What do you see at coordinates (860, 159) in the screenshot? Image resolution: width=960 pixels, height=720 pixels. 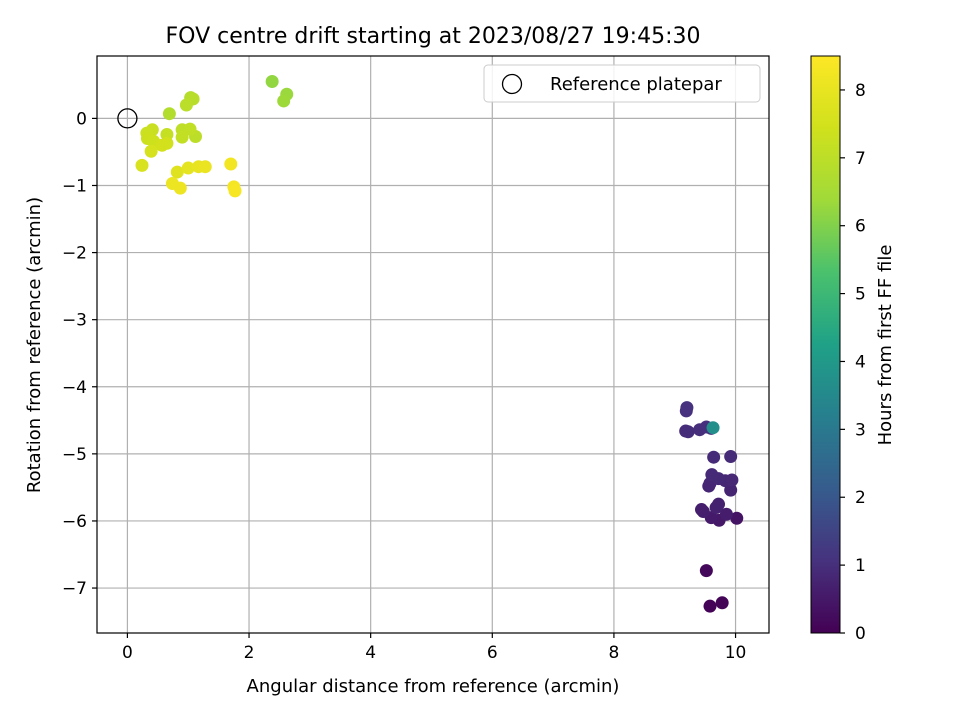 I see `colorbar-tick-label: 7` at bounding box center [860, 159].